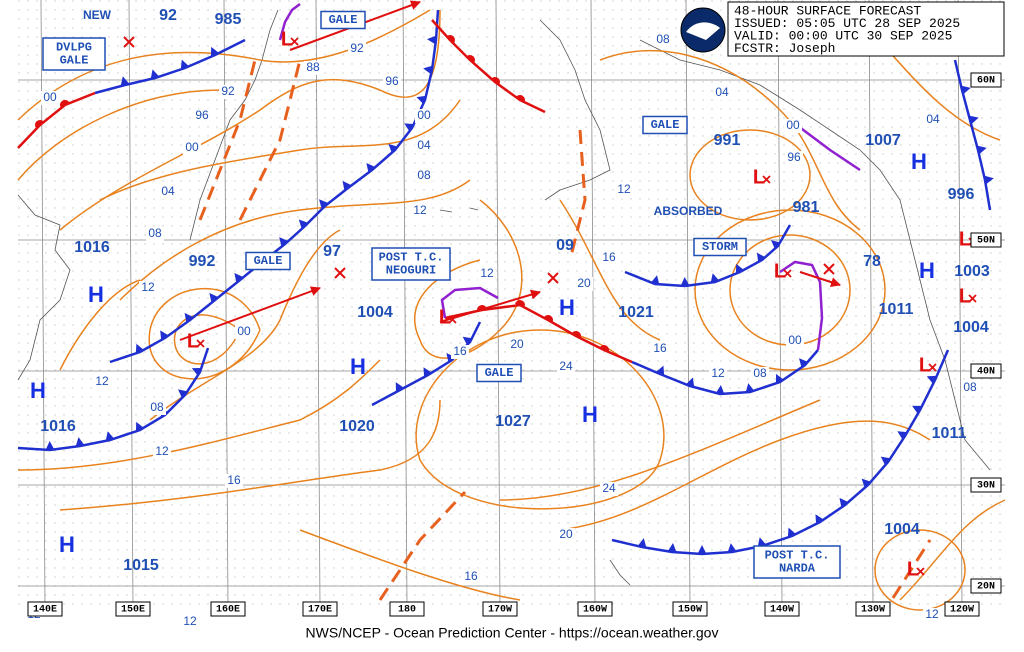 The image size is (1024, 652). Describe the element at coordinates (847, 23) in the screenshot. I see `header-line: ISSUED: 05:05 UTC 28 SEP 2025` at that location.